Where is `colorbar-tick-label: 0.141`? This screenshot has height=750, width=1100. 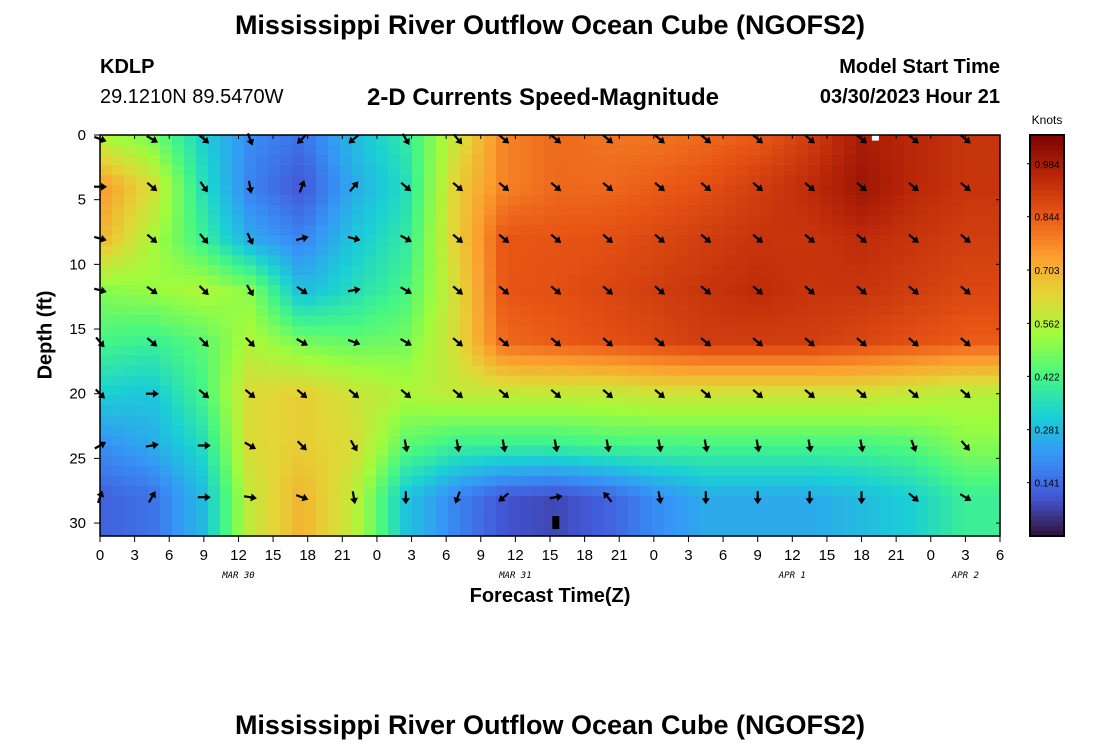 colorbar-tick-label: 0.141 is located at coordinates (1046, 484).